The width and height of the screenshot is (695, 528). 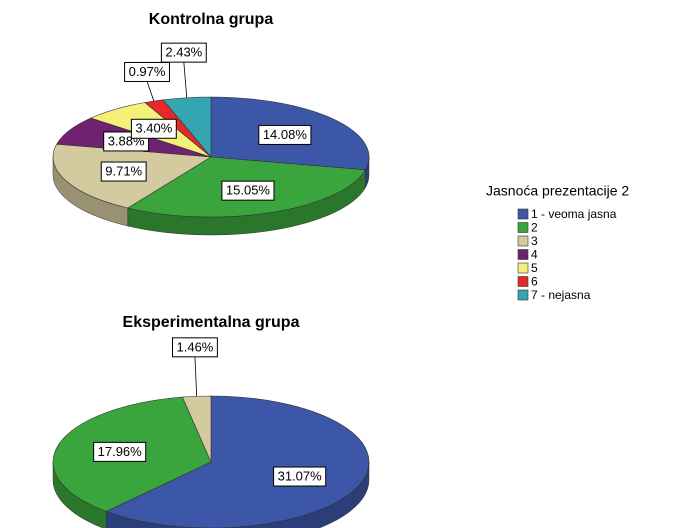 I want to click on data-label: 1.46%, so click(x=195, y=346).